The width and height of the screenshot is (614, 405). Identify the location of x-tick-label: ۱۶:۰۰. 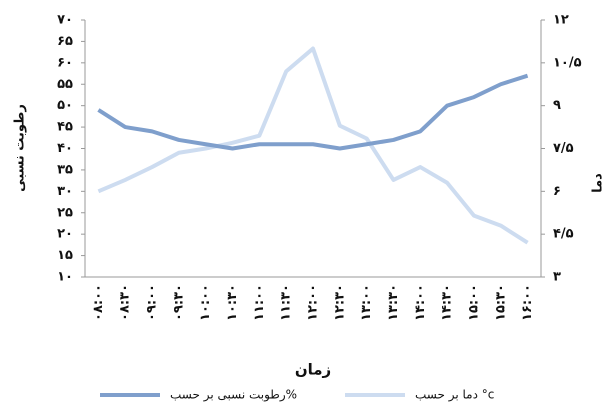
(527, 302).